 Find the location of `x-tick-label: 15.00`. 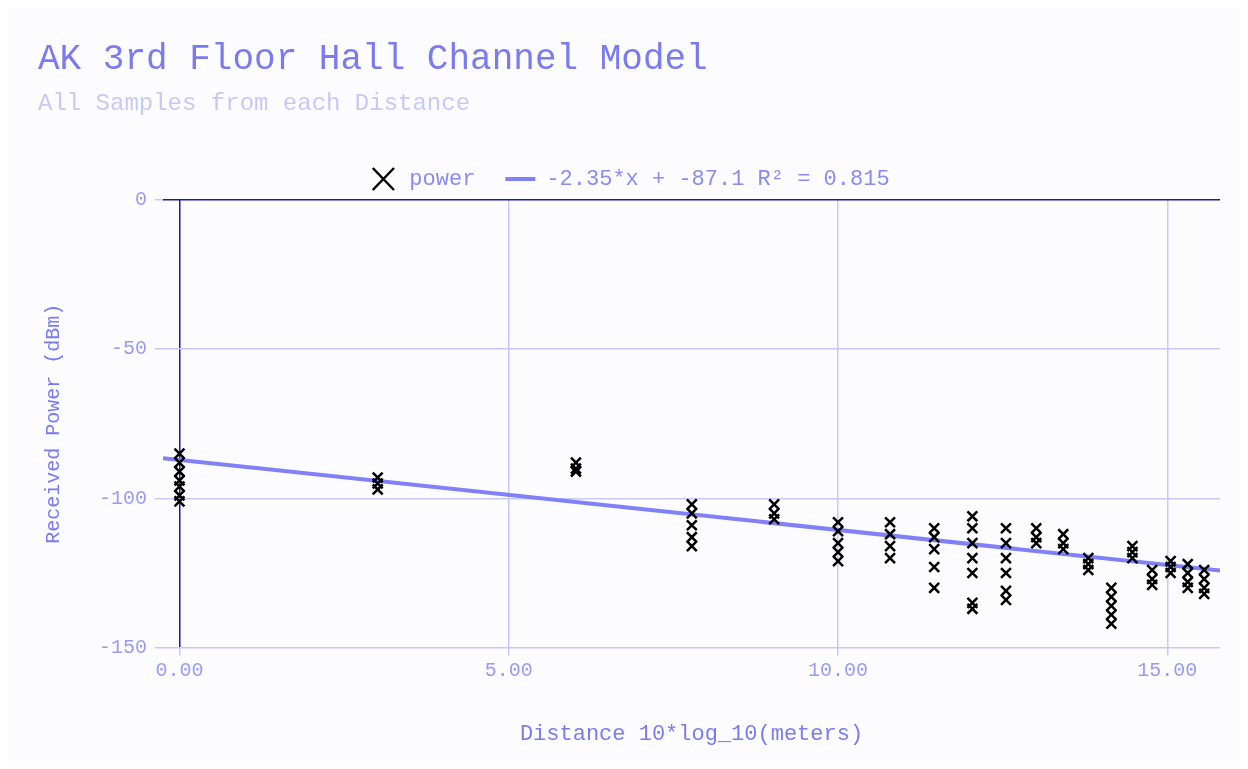

x-tick-label: 15.00 is located at coordinates (1167, 670).